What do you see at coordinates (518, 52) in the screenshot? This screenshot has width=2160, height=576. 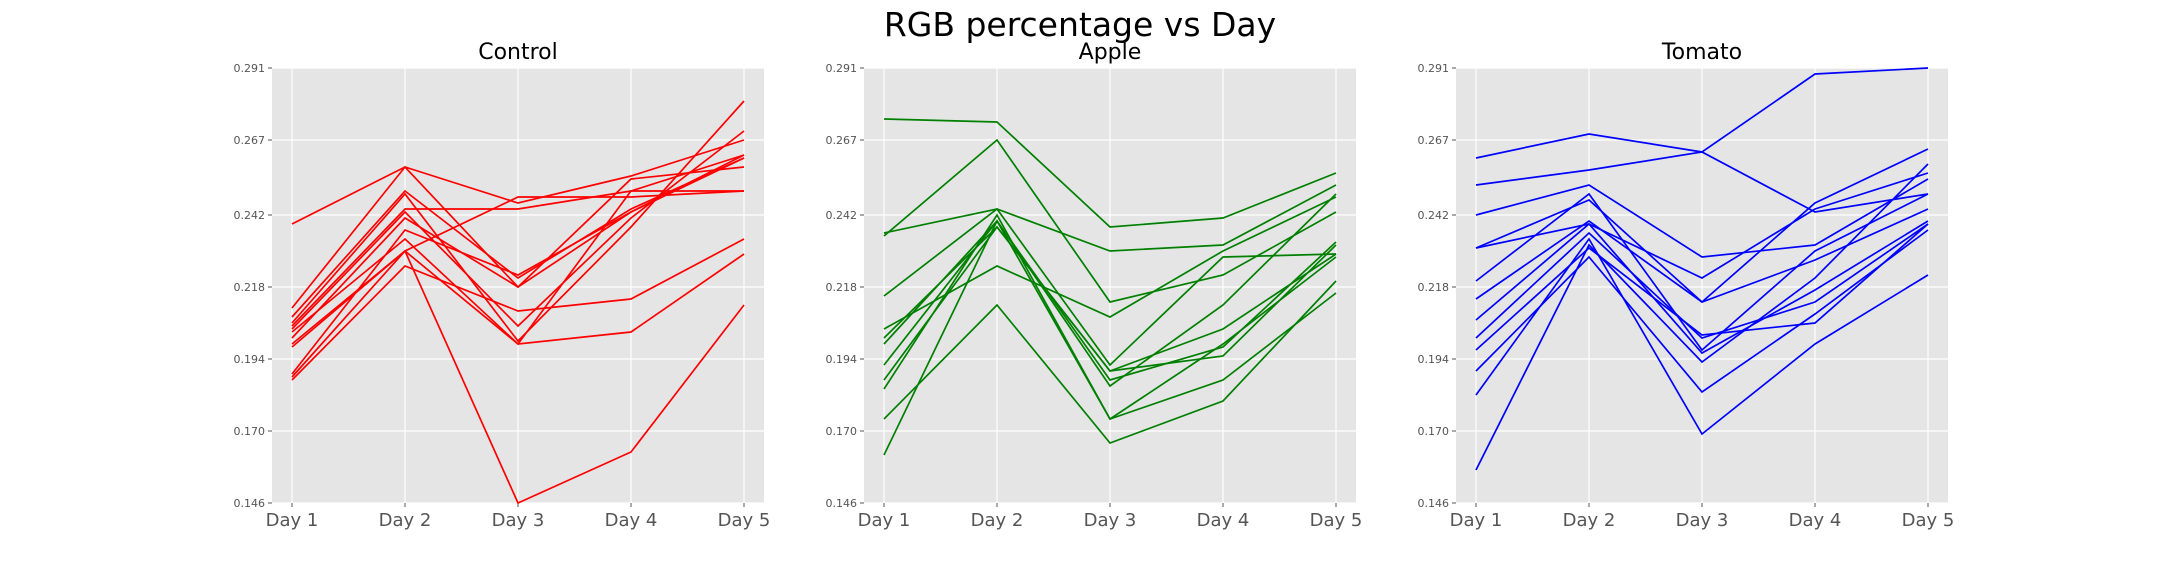 I see `panel-title: Control` at bounding box center [518, 52].